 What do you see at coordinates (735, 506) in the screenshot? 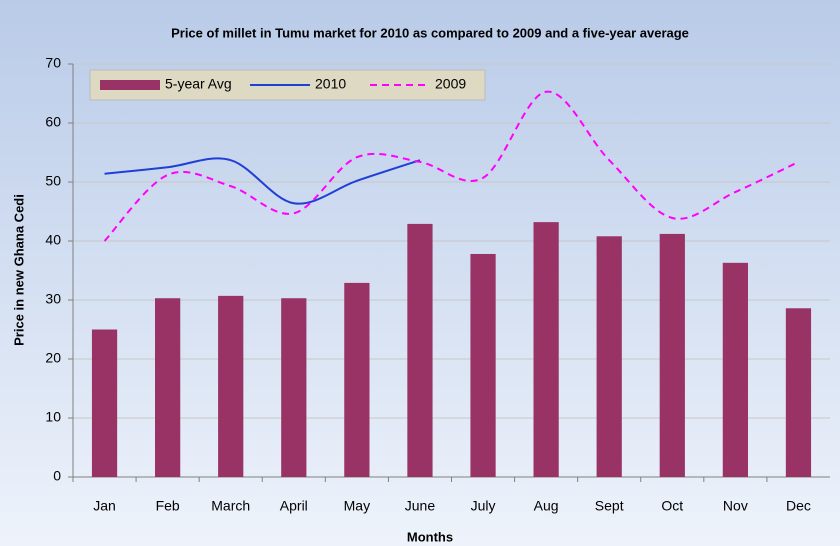
I see `x-tick-label: Nov` at bounding box center [735, 506].